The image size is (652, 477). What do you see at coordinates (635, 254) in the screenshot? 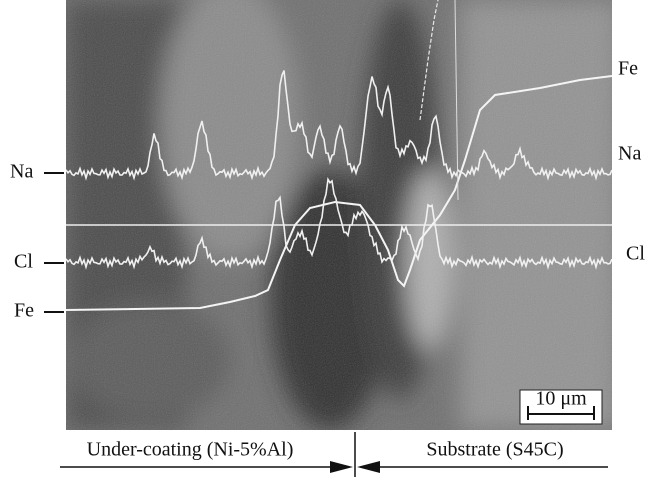
I see `right-label: Cl` at bounding box center [635, 254].